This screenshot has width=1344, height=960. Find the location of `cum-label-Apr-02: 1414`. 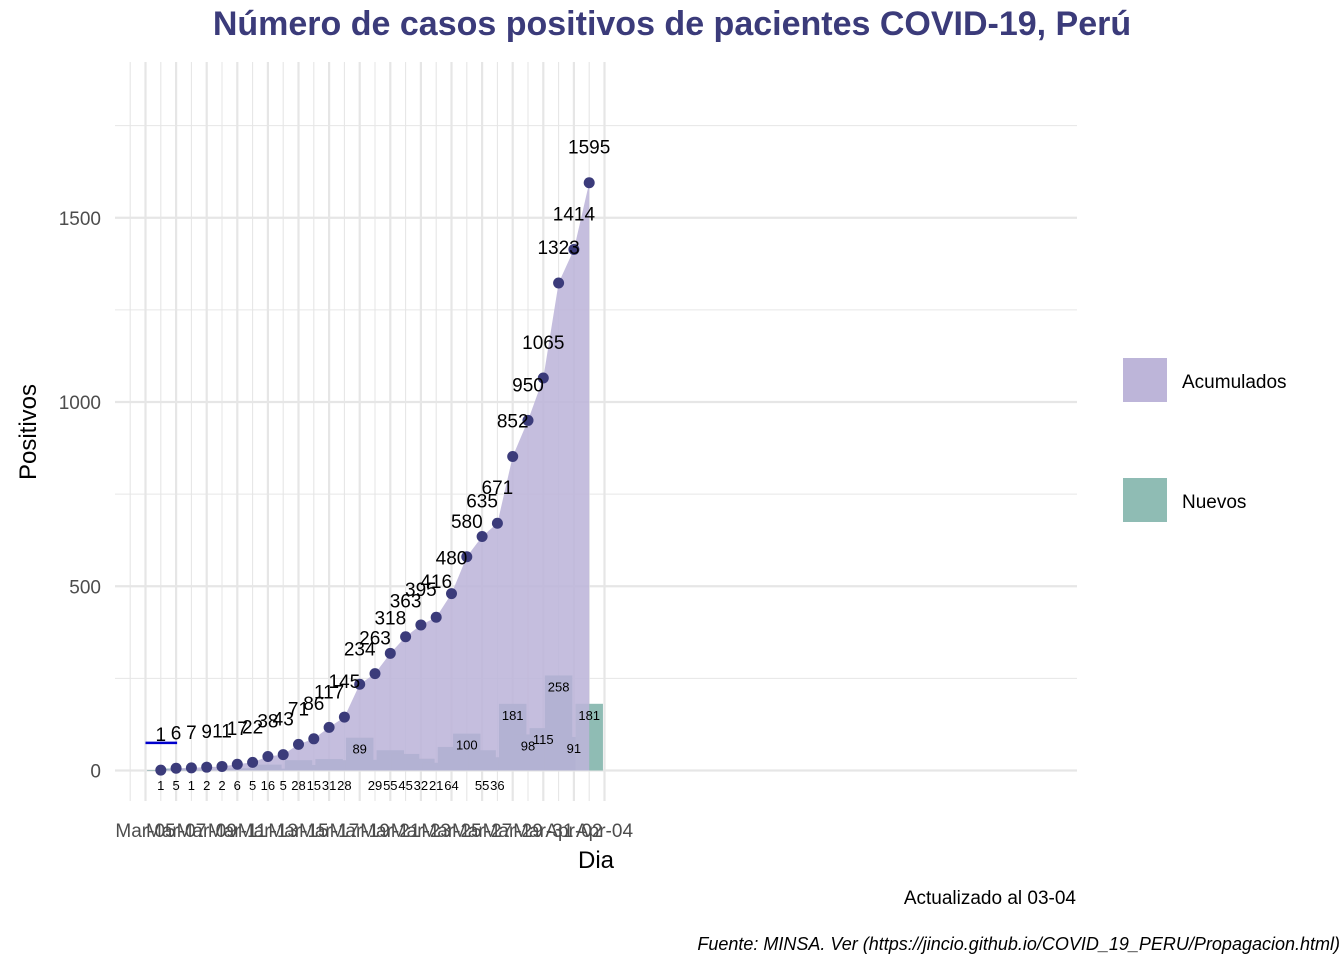

cum-label-Apr-02: 1414 is located at coordinates (574, 214).